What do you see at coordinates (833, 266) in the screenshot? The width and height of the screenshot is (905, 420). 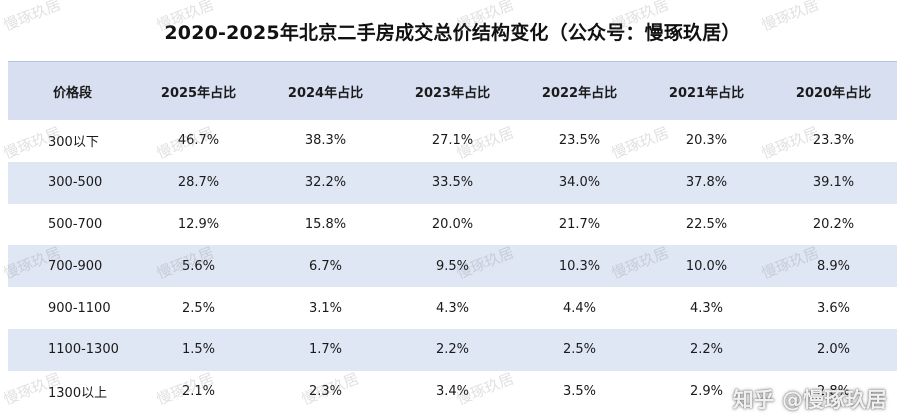 I see `table-cell: 8.9%` at bounding box center [833, 266].